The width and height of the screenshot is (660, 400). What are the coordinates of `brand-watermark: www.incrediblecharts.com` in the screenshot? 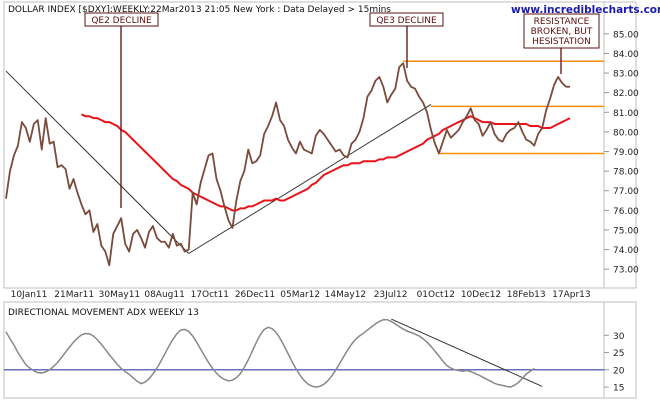 It's located at (585, 10).